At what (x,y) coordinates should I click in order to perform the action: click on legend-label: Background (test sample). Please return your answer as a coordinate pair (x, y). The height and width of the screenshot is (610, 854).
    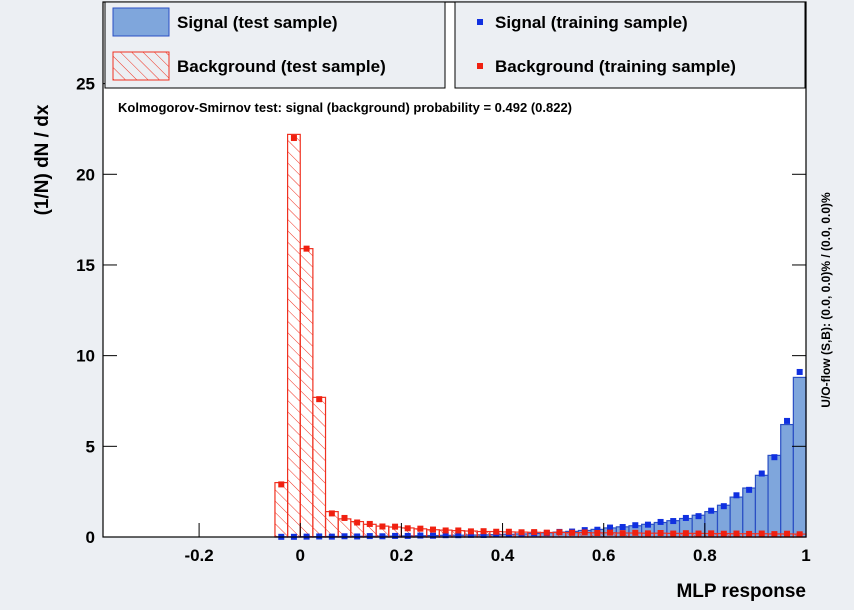
    Looking at the image, I should click on (281, 66).